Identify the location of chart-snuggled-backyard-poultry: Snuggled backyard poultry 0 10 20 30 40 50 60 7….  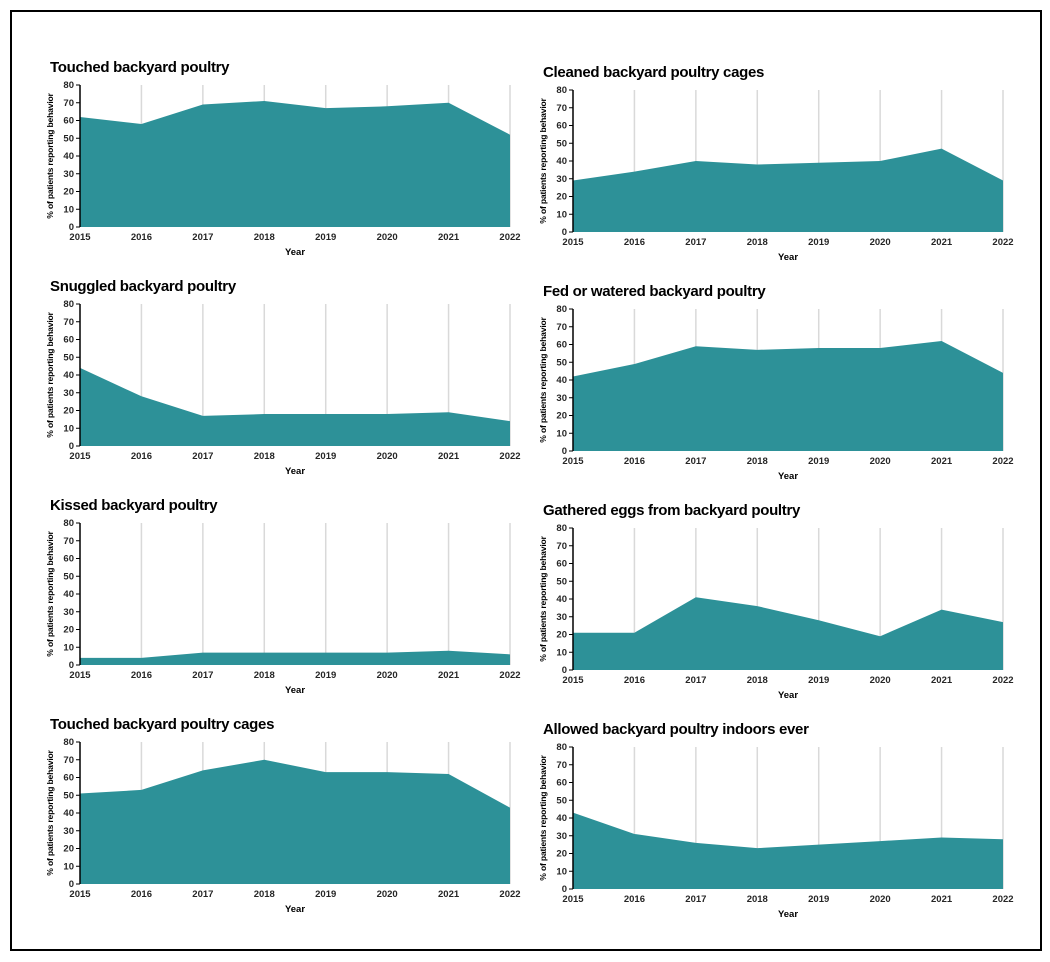
(282, 379).